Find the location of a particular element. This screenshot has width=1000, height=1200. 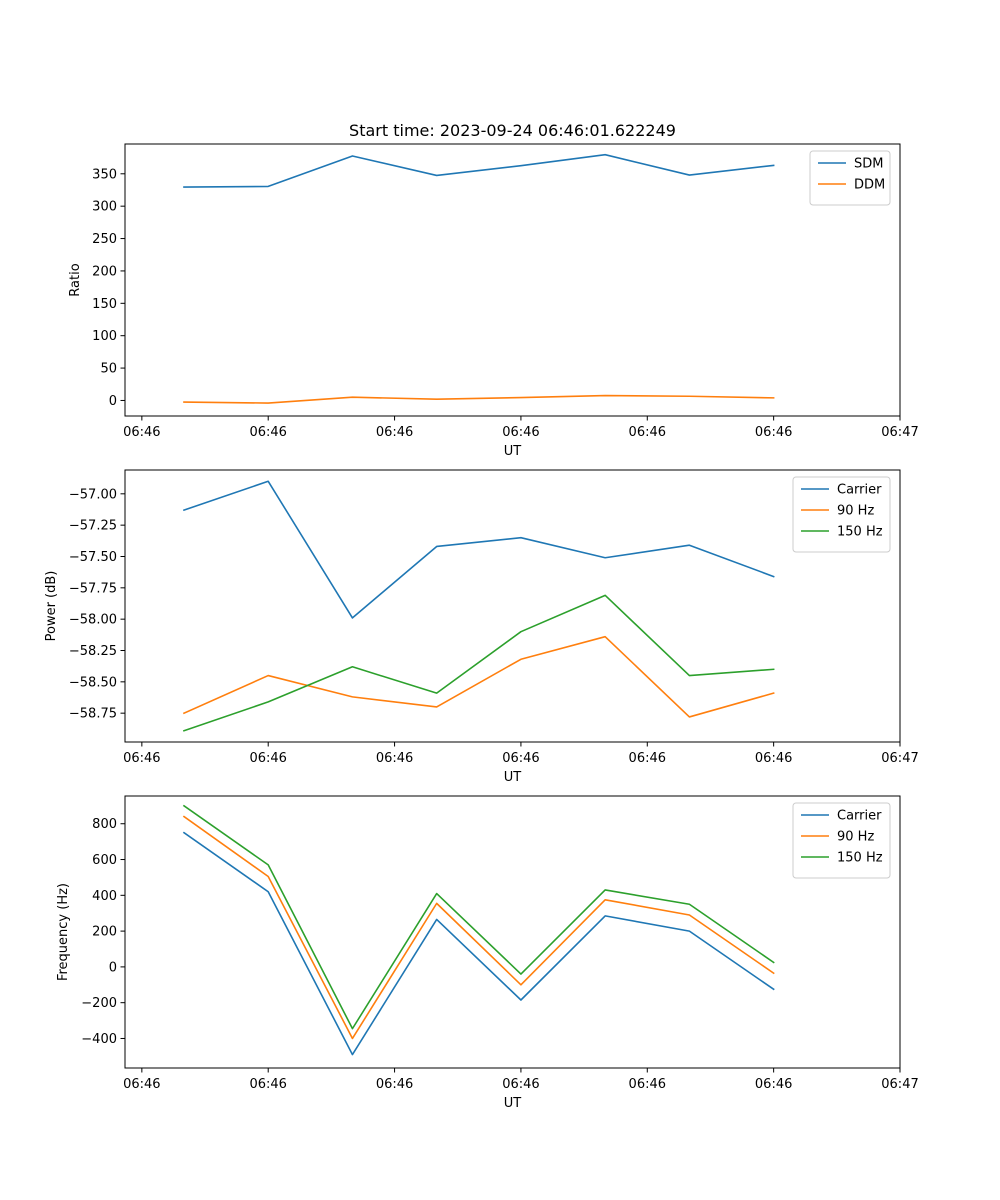

y-tick-label: −57.75 is located at coordinates (93, 588).